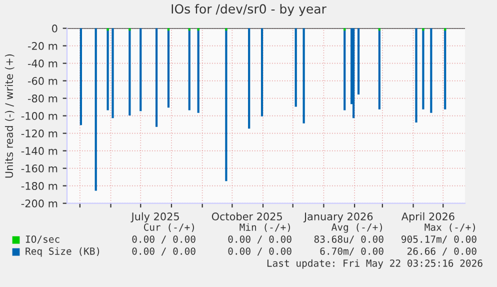  What do you see at coordinates (357, 228) in the screenshot?
I see `text: Avg (-/+)` at bounding box center [357, 228].